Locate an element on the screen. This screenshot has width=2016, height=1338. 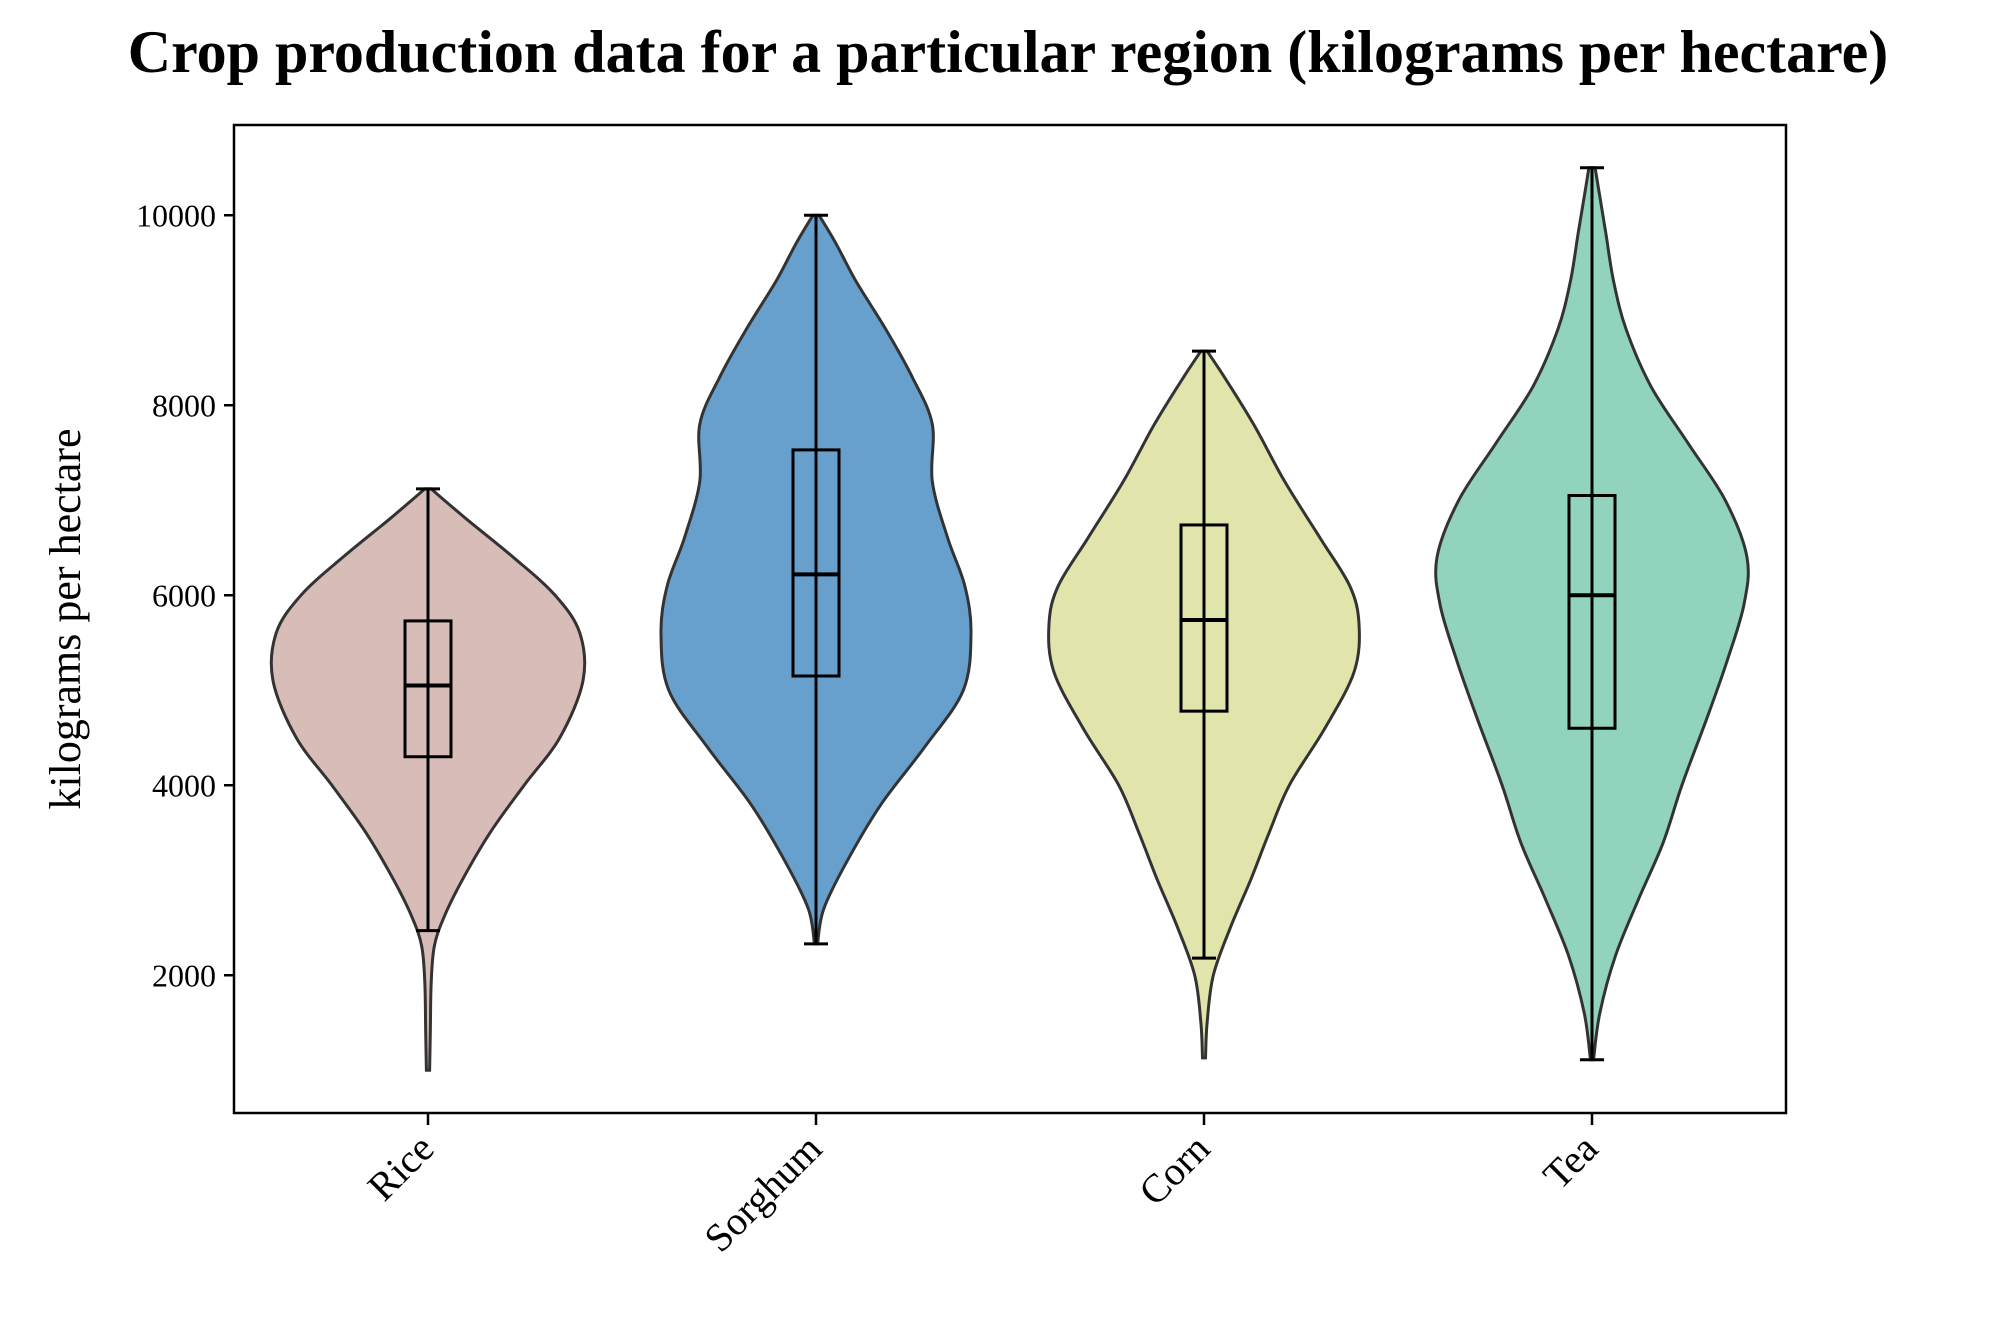
y-axis-label: kilograms per hectare is located at coordinates (65, 618).